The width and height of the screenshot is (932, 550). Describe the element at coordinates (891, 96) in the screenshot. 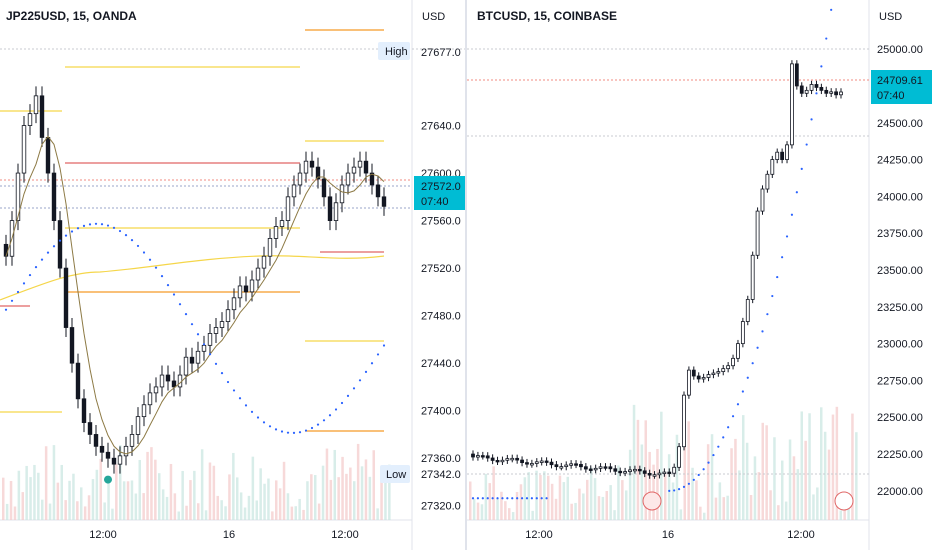

I see `btc-countdown: 07:40` at that location.